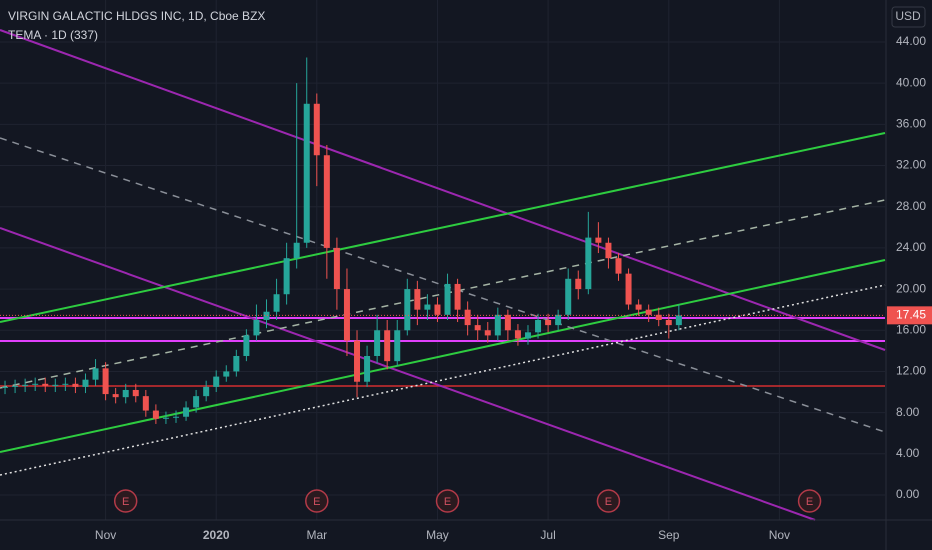 Image resolution: width=932 pixels, height=550 pixels. I want to click on y-tick-label: 8.00, so click(908, 412).